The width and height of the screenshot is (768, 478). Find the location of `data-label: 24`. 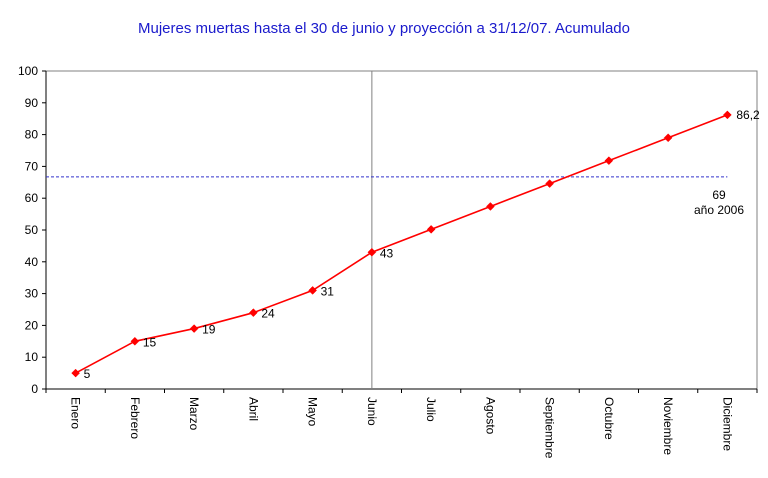

data-label: 24 is located at coordinates (268, 314).